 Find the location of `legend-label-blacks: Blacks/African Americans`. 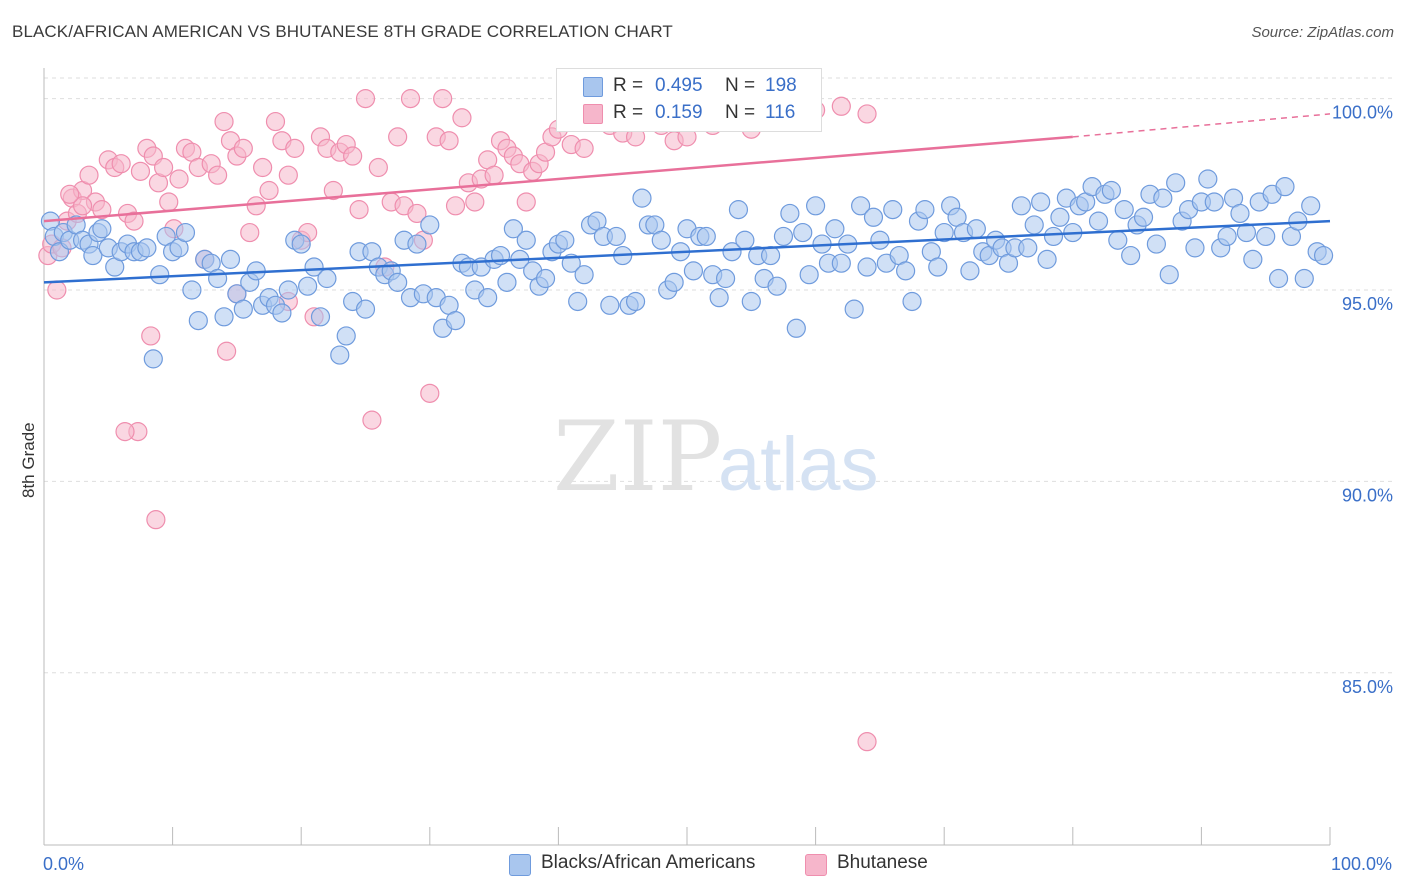

legend-label-blacks: Blacks/African Americans is located at coordinates (648, 862).